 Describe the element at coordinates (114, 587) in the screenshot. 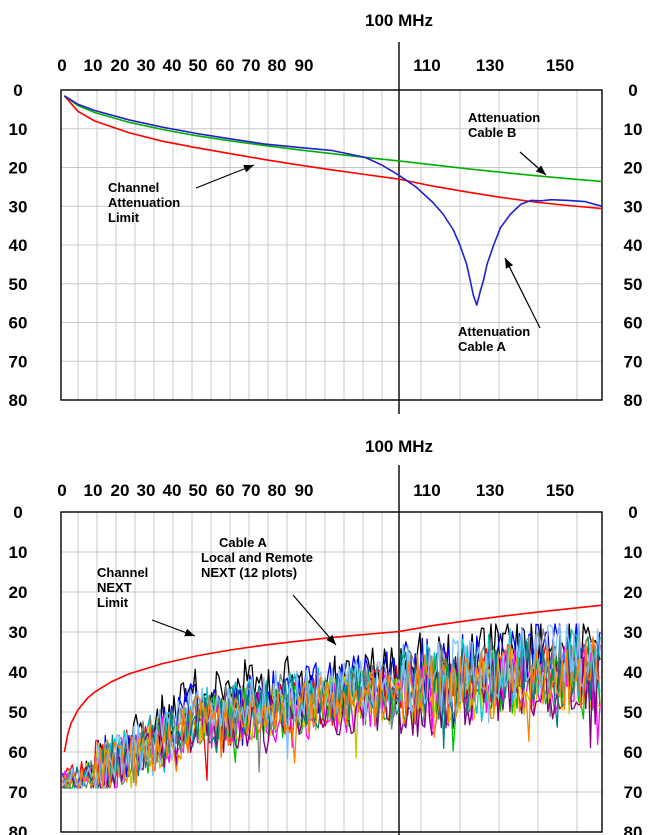

I see `annotation-text: NEXT` at that location.